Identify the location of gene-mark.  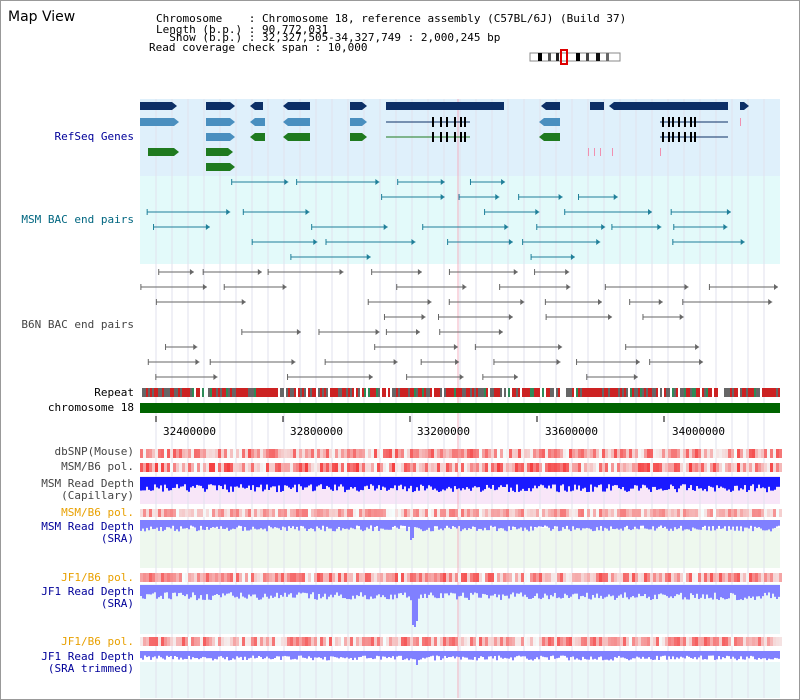
(588, 152).